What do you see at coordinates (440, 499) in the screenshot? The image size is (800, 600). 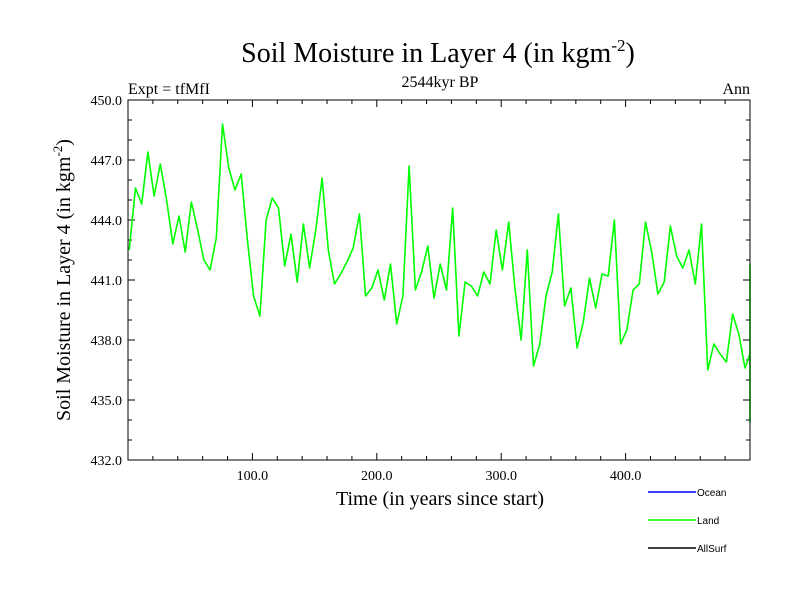 I see `x-axis-title: Time (in years since start)` at bounding box center [440, 499].